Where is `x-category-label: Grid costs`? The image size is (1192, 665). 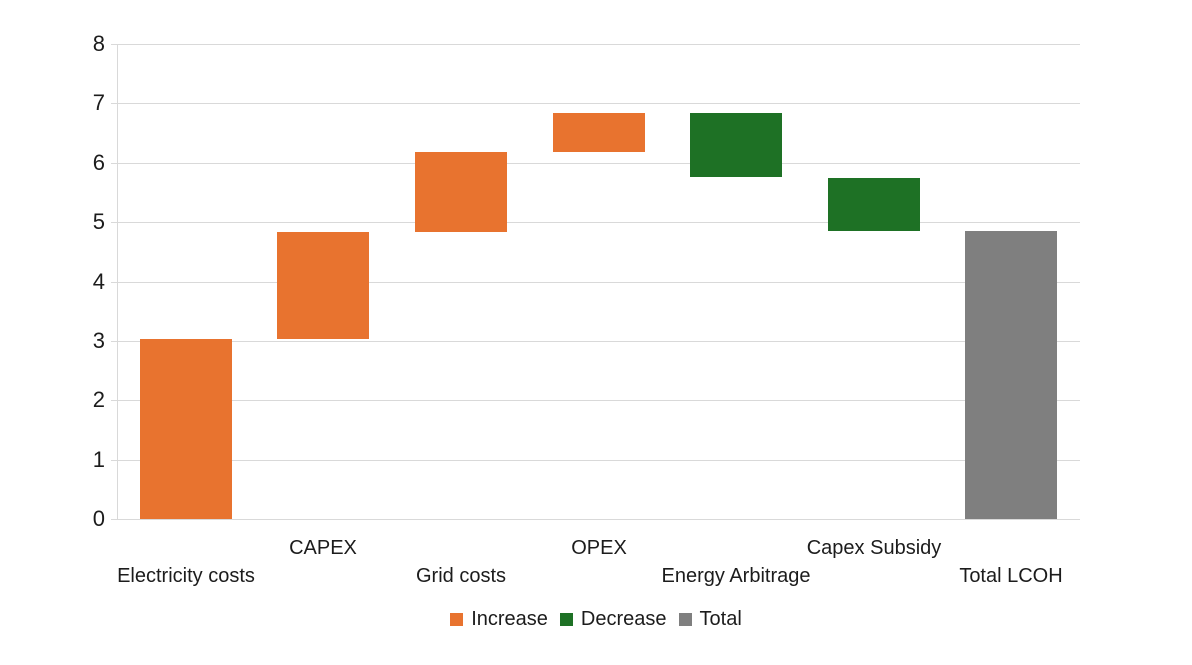
x-category-label: Grid costs is located at coordinates (461, 576).